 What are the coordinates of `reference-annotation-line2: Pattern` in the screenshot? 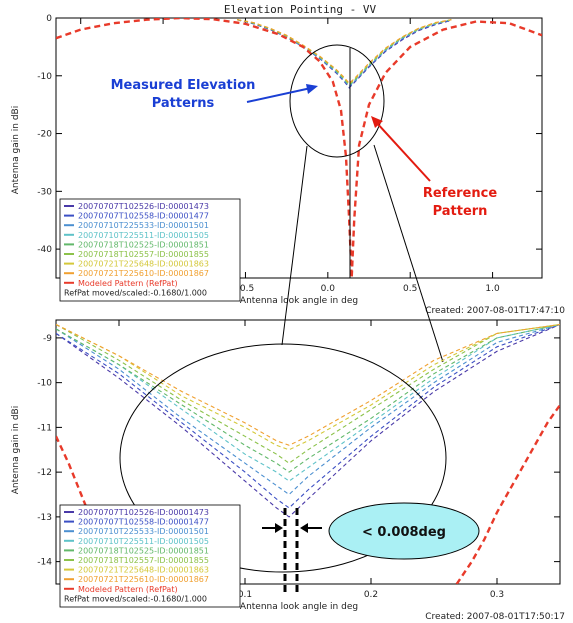 It's located at (460, 211).